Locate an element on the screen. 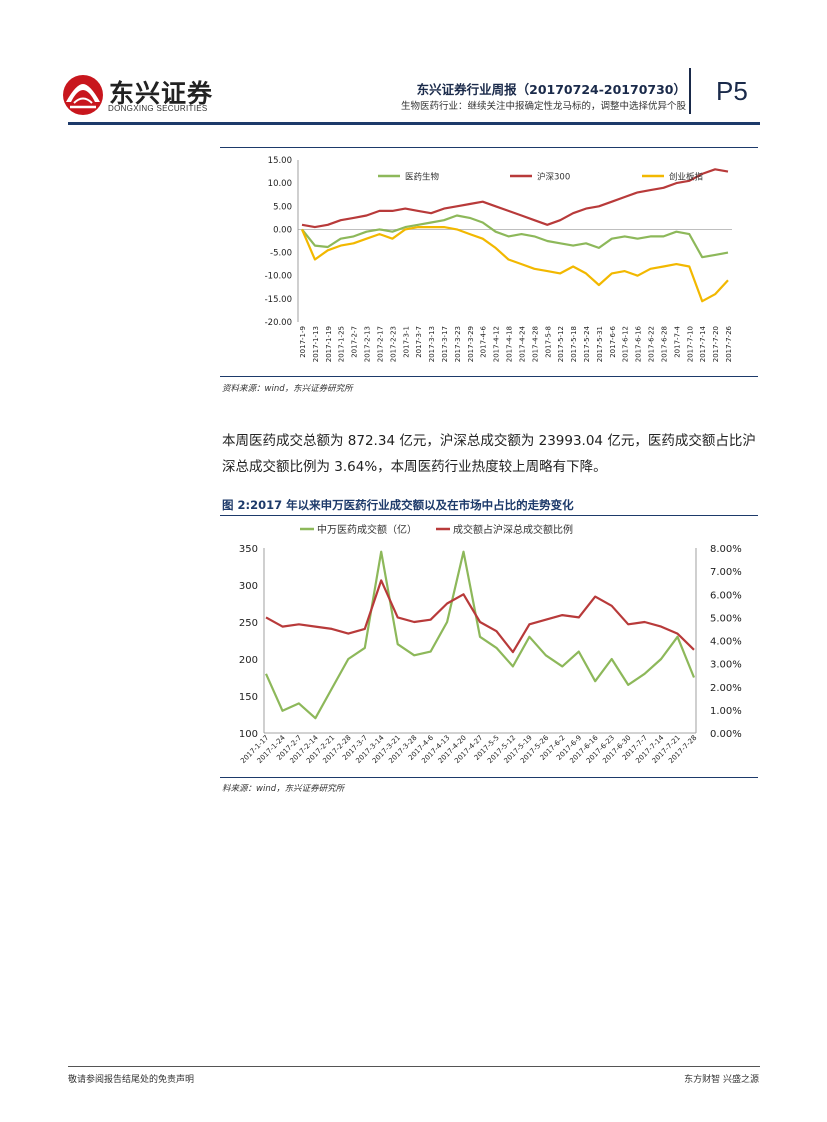  chart2-right-tick-label: 2.00% is located at coordinates (726, 688).